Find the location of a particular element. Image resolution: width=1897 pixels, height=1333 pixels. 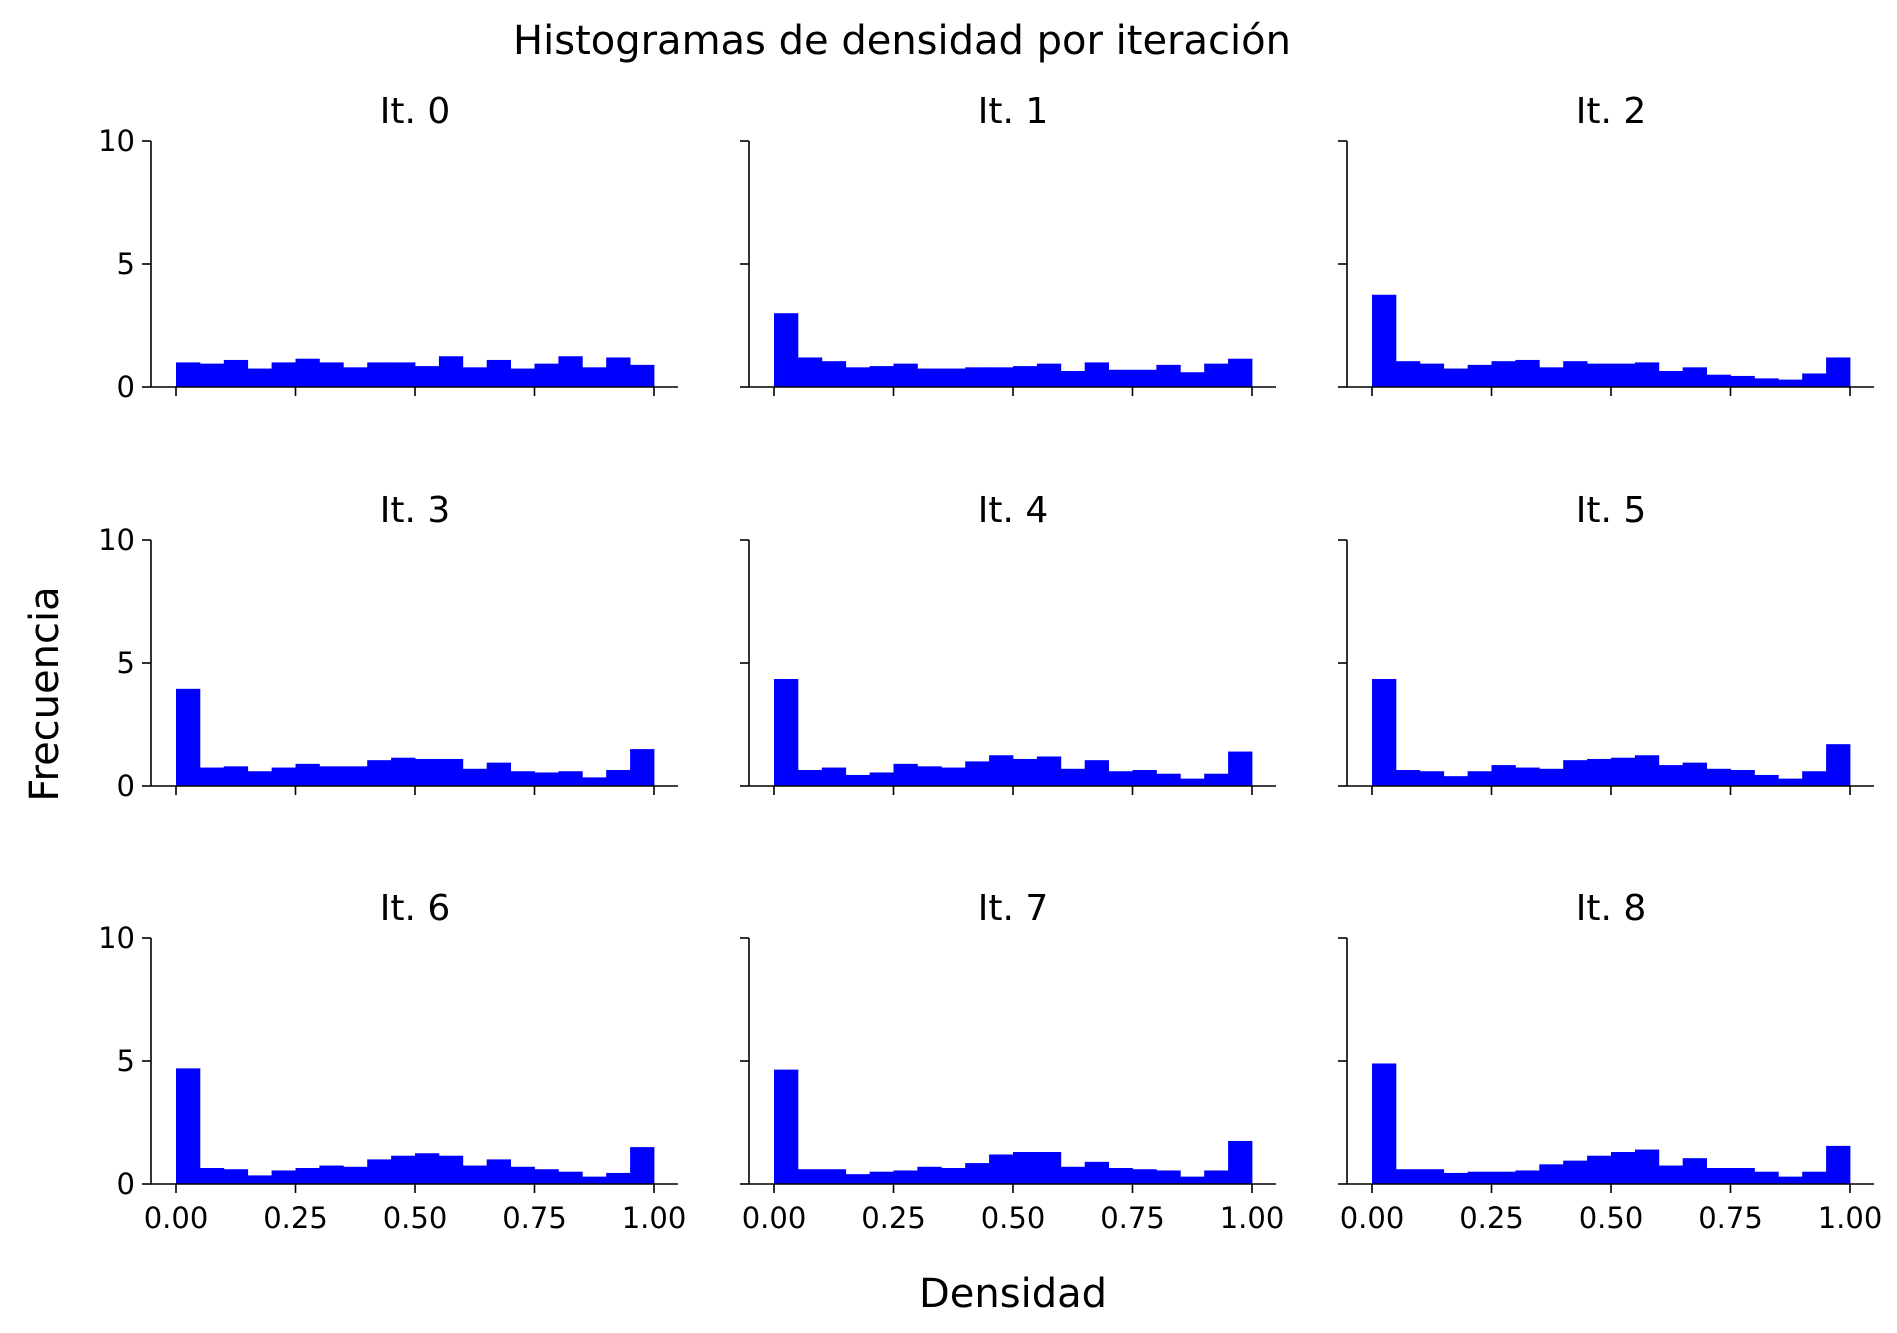

y-axis-label: Frecuencia is located at coordinates (45, 693).